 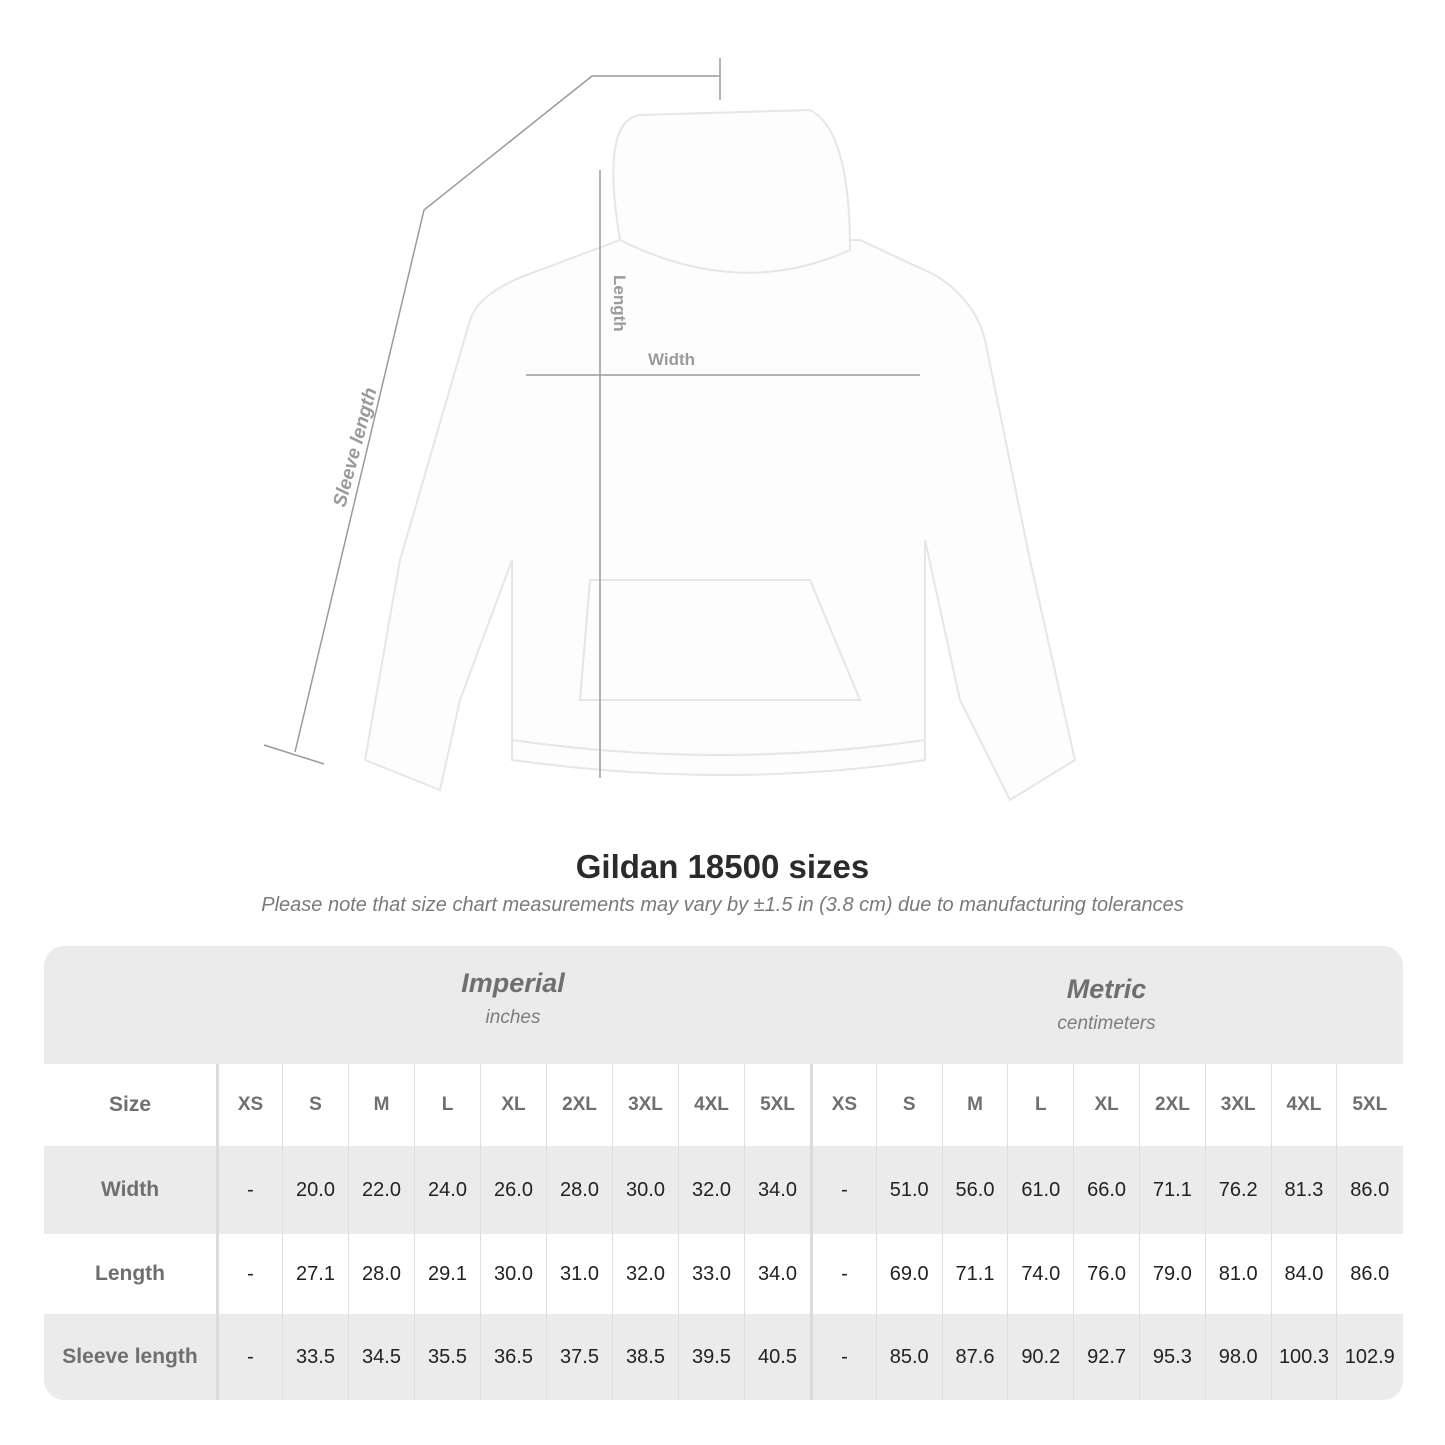 I want to click on size-label: Size, so click(x=130, y=1104).